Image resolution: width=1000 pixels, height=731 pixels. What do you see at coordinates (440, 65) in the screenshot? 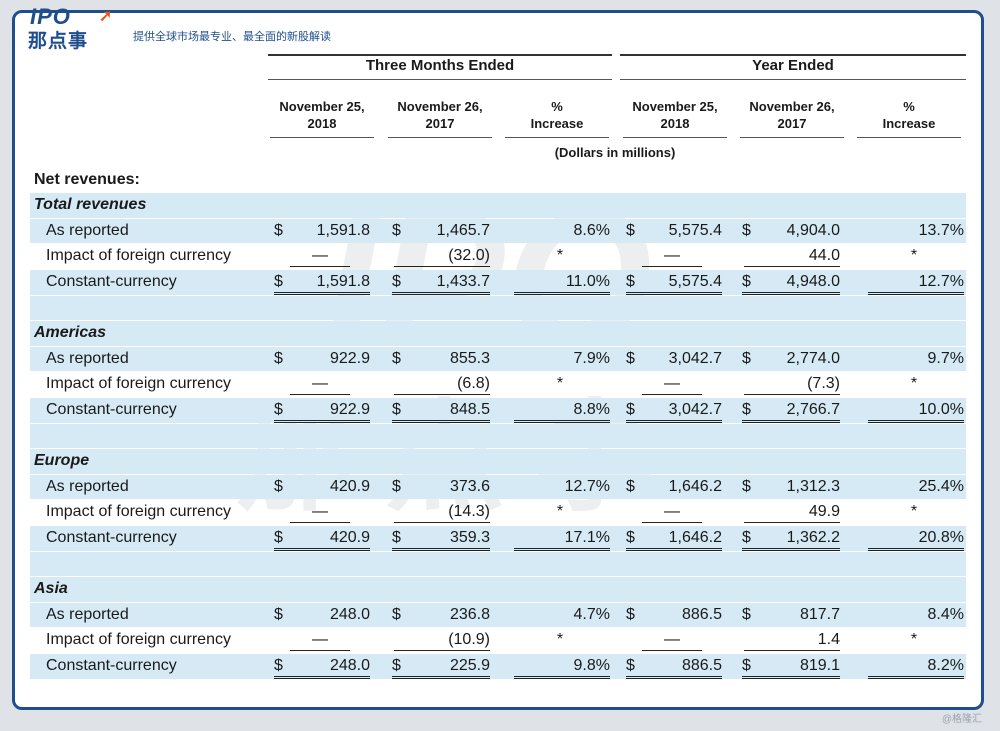
I see `group-header-three-months: Three Months Ended` at bounding box center [440, 65].